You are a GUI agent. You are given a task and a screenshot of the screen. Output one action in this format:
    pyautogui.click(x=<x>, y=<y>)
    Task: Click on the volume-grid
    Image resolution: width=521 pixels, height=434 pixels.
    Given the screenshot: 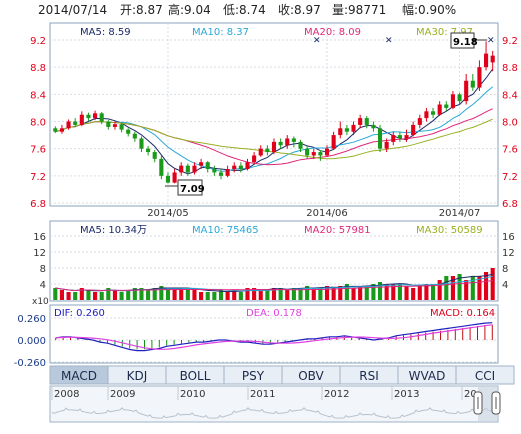 What is the action you would take?
    pyautogui.click(x=274, y=260)
    